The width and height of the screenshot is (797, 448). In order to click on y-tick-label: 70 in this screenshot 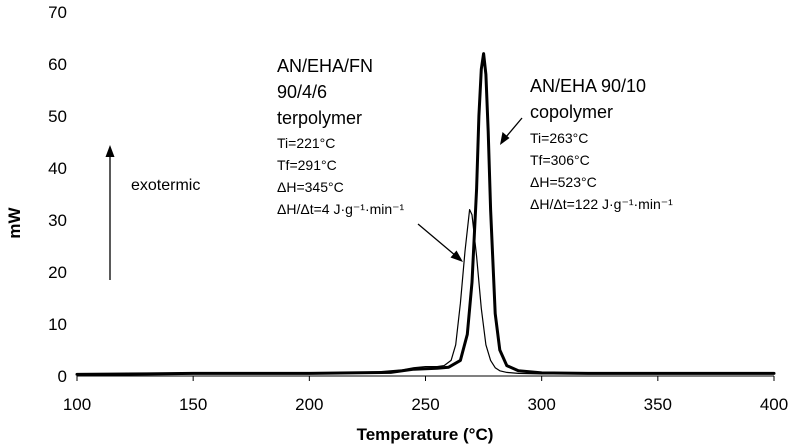, I will do `click(57, 12)`.